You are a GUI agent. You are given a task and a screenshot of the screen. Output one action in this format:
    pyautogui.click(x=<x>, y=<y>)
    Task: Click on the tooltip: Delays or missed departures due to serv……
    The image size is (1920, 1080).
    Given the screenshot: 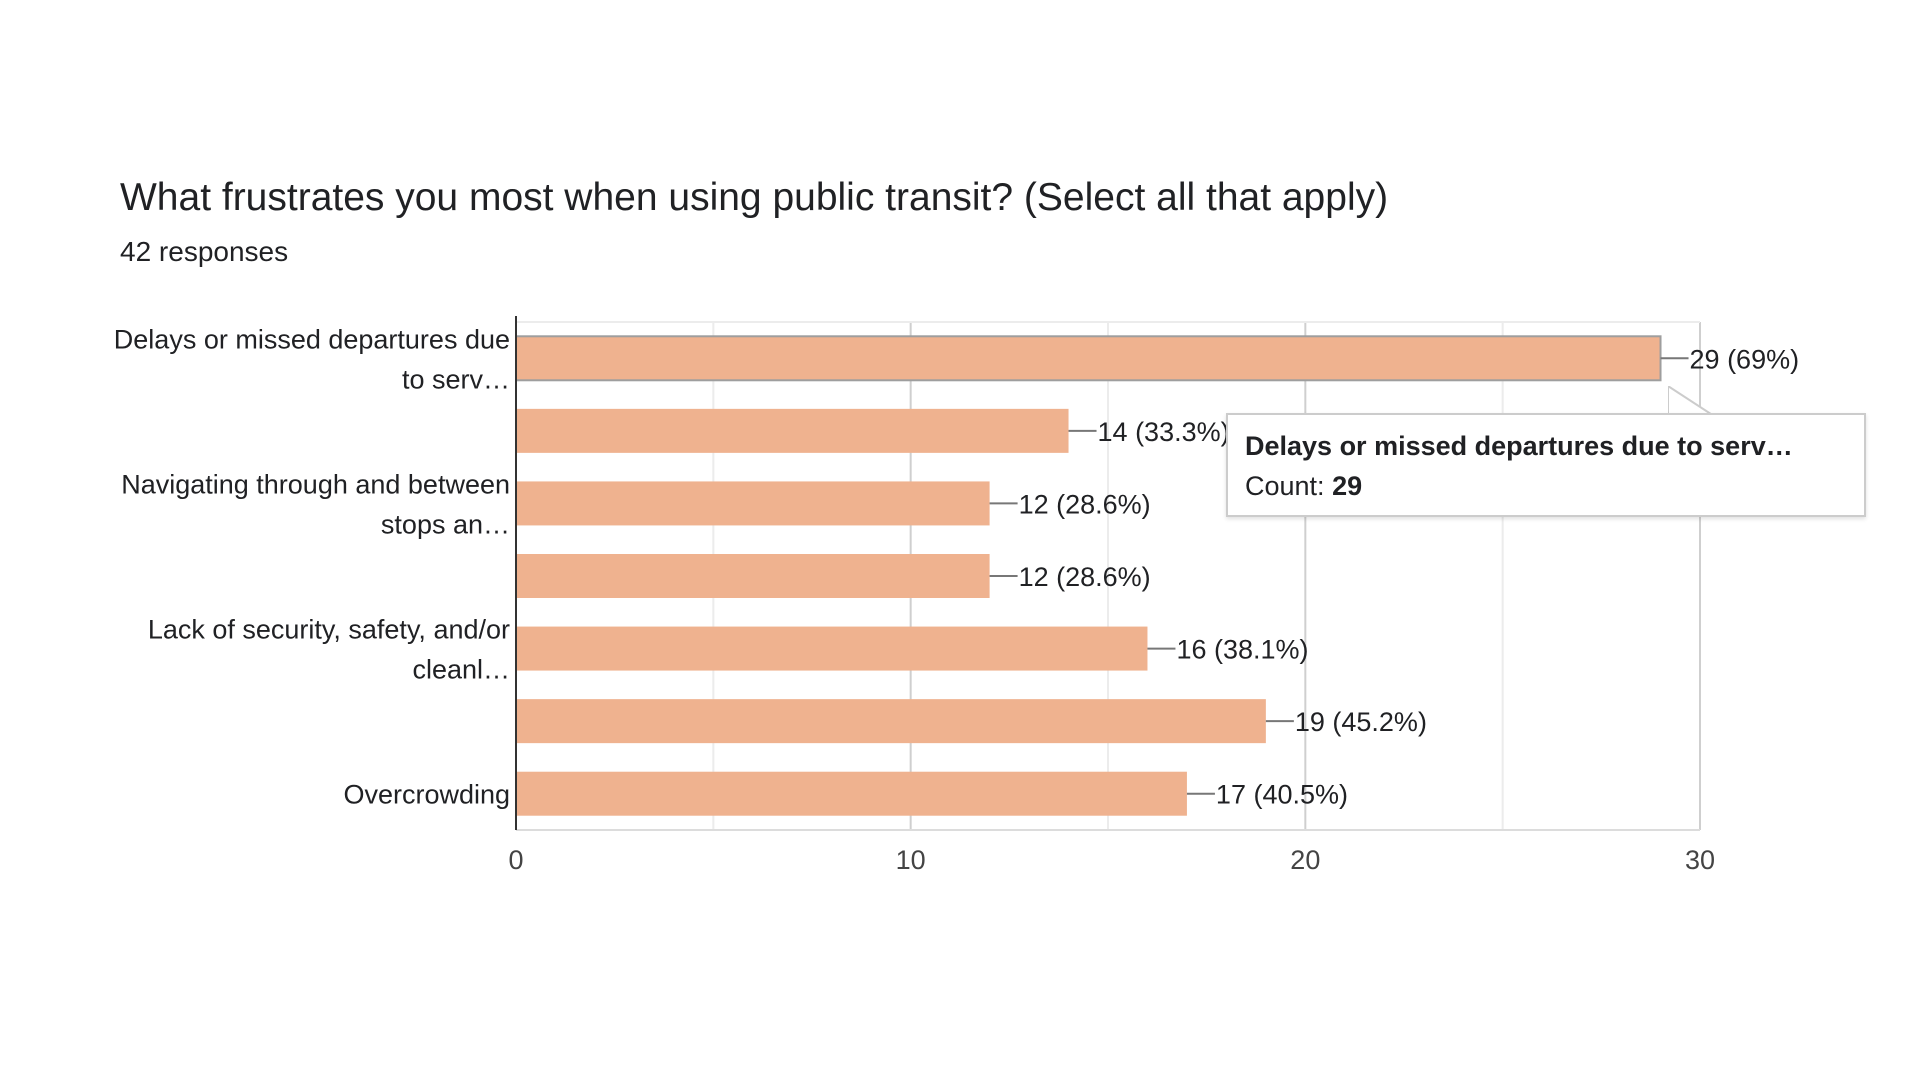 What is the action you would take?
    pyautogui.click(x=1546, y=465)
    